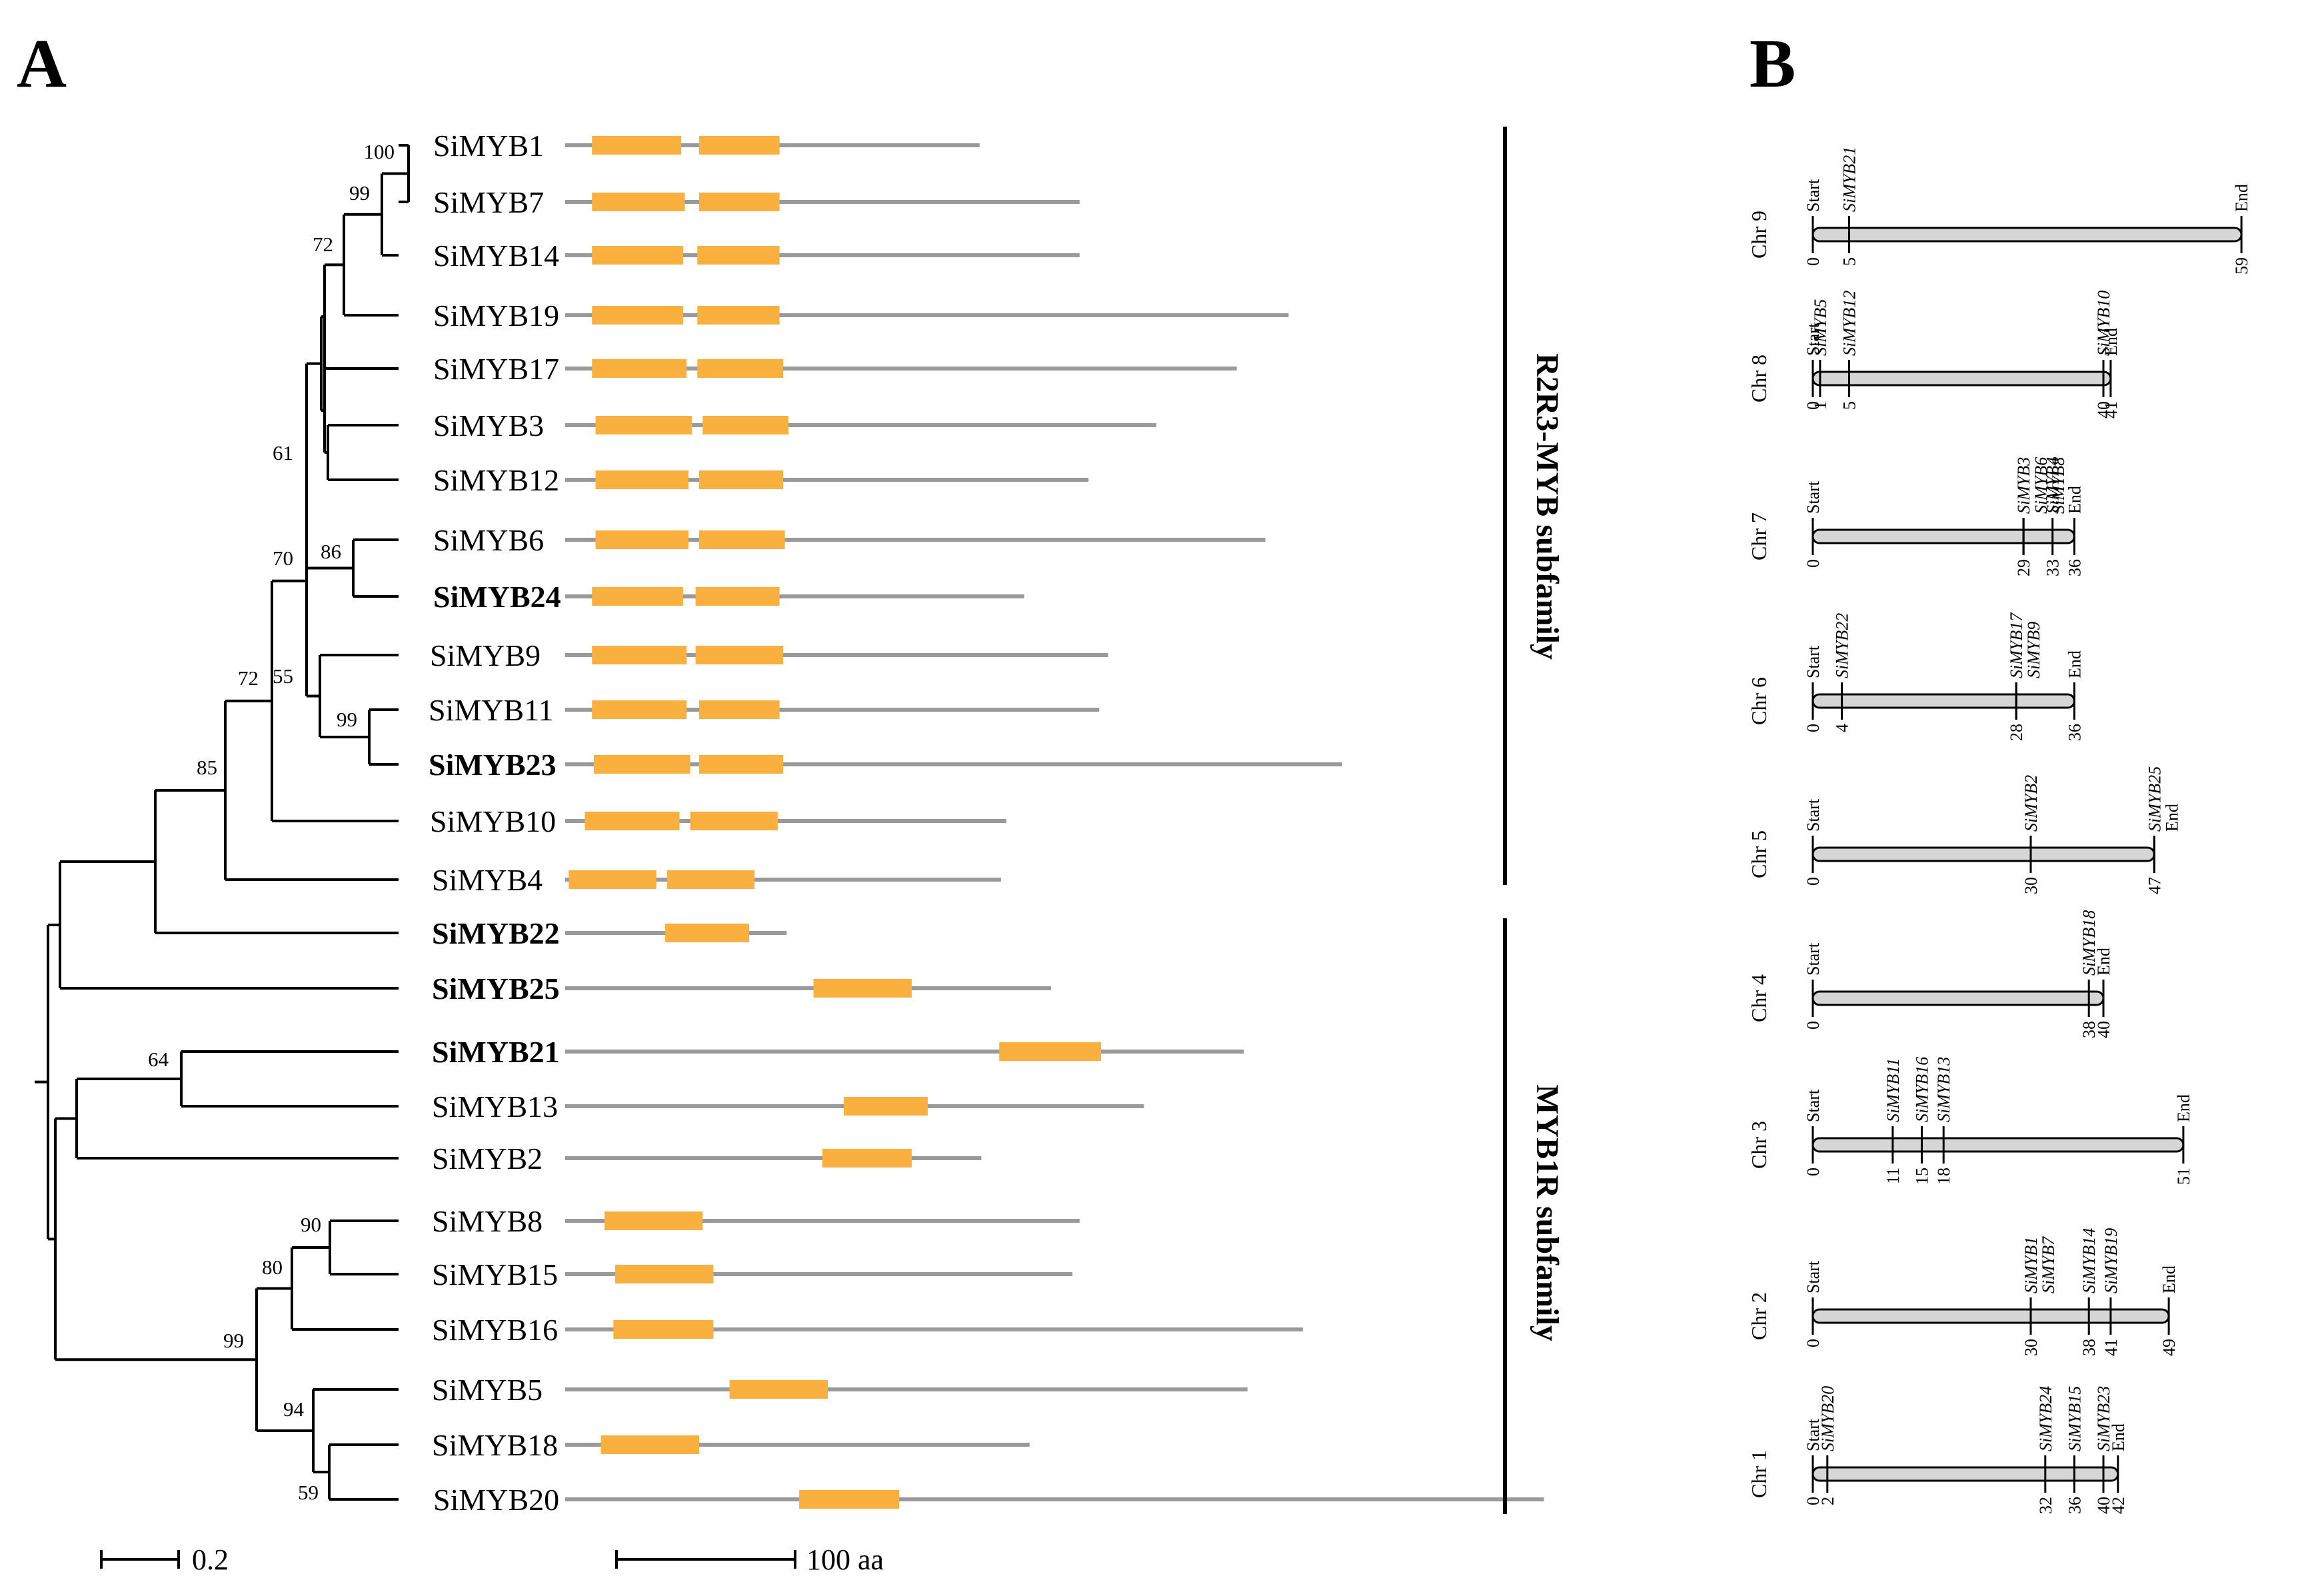 The image size is (2316, 1596). What do you see at coordinates (1827, 1418) in the screenshot?
I see `gene-position-label: SiMYB20` at bounding box center [1827, 1418].